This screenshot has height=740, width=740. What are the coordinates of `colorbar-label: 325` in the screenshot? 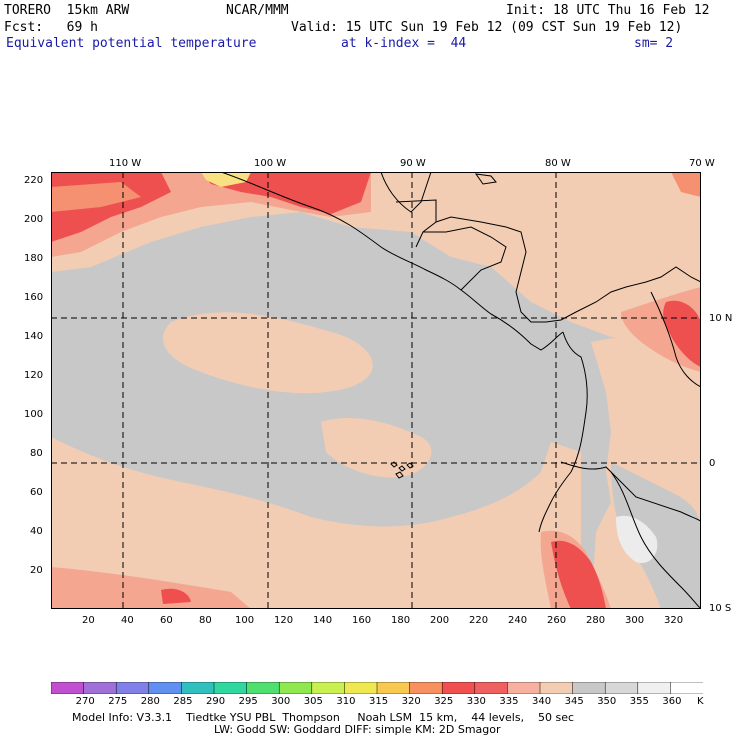 It's located at (444, 701).